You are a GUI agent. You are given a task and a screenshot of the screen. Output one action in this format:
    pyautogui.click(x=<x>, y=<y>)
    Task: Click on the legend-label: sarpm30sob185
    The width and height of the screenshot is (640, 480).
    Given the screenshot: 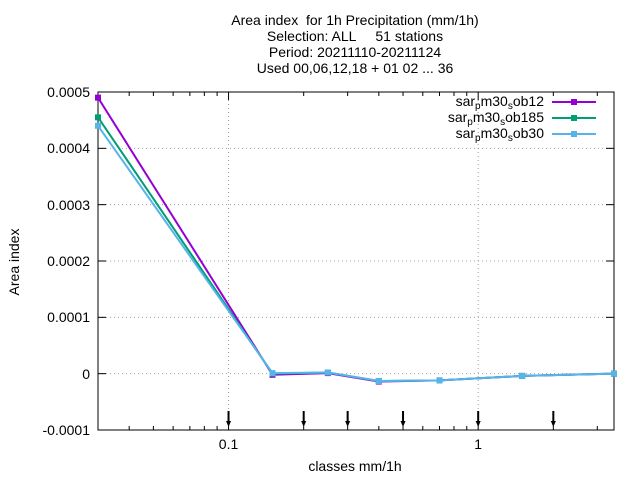 What is the action you would take?
    pyautogui.click(x=495, y=118)
    